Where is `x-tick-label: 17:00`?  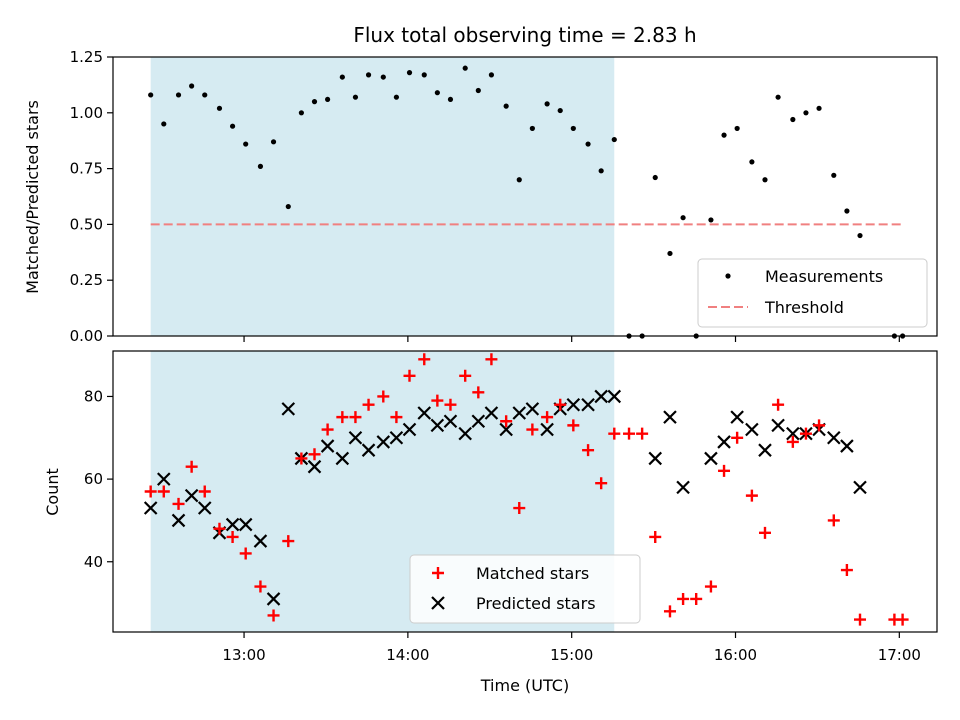
x-tick-label: 17:00 is located at coordinates (899, 655).